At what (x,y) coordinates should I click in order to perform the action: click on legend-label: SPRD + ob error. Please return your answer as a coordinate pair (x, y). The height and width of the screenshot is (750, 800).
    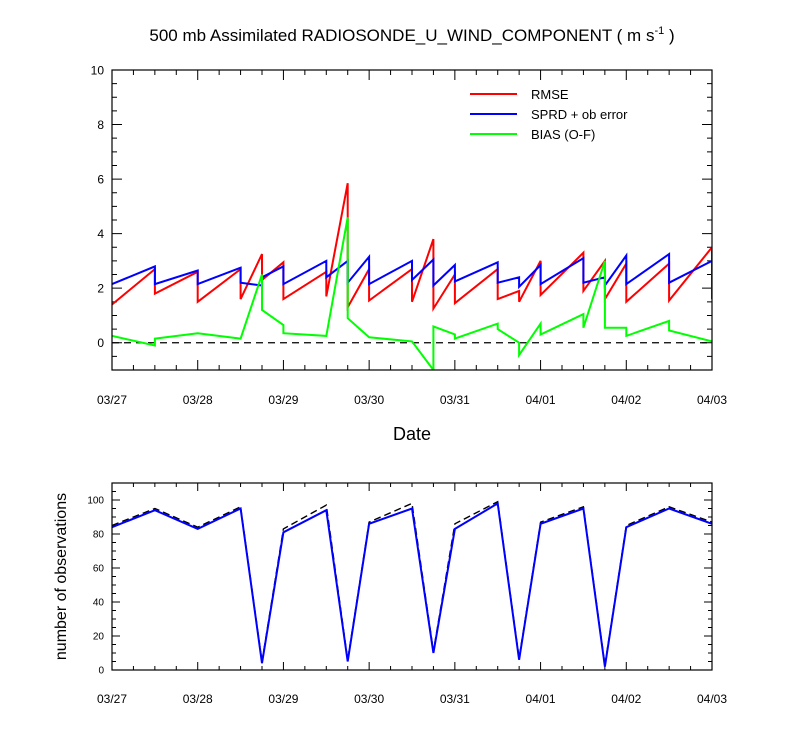
    Looking at the image, I should click on (579, 114).